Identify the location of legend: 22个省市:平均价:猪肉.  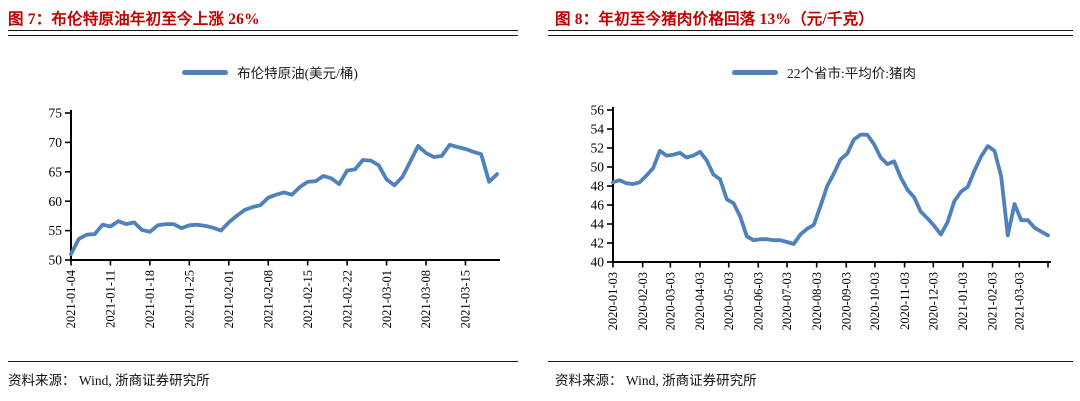
(817, 72).